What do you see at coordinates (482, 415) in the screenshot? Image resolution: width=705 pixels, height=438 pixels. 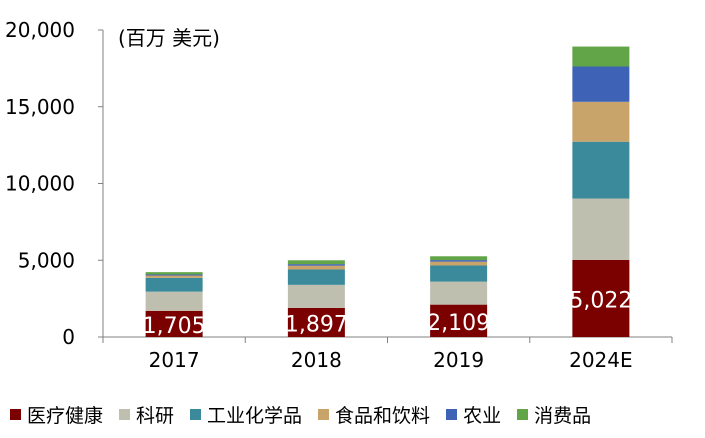 I see `legend-label: 农业` at bounding box center [482, 415].